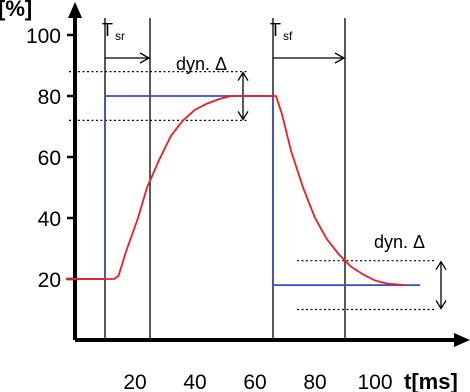 The image size is (470, 392). What do you see at coordinates (49, 158) in the screenshot?
I see `y-tick-label: 60` at bounding box center [49, 158].